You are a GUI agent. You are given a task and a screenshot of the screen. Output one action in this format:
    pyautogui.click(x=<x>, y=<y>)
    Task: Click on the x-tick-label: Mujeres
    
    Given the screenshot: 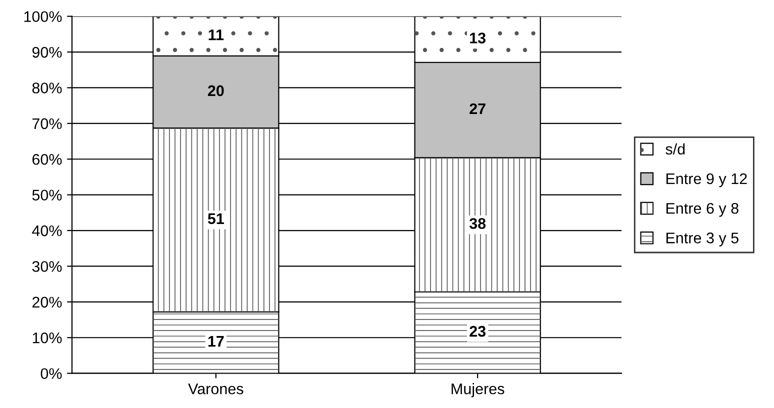 What is the action you would take?
    pyautogui.click(x=478, y=390)
    